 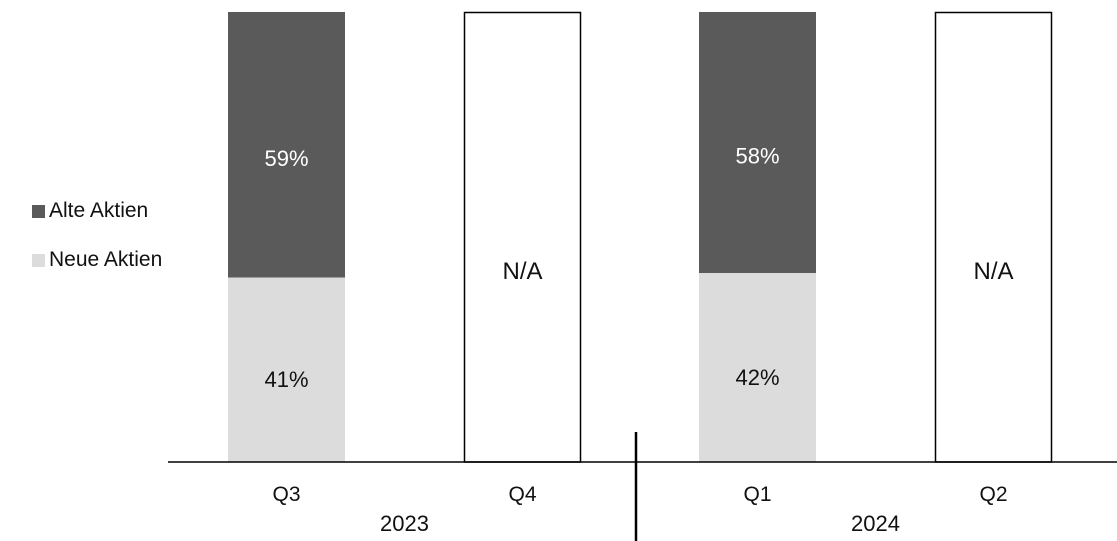 I want to click on legend-swatch-neue-aktien, so click(x=38, y=260).